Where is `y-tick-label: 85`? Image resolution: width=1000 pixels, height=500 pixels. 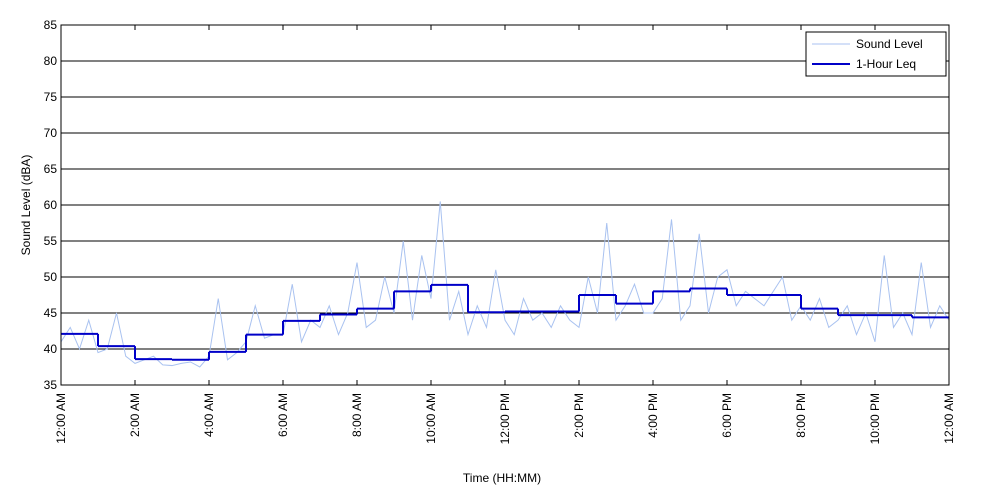
y-tick-label: 85 is located at coordinates (51, 25).